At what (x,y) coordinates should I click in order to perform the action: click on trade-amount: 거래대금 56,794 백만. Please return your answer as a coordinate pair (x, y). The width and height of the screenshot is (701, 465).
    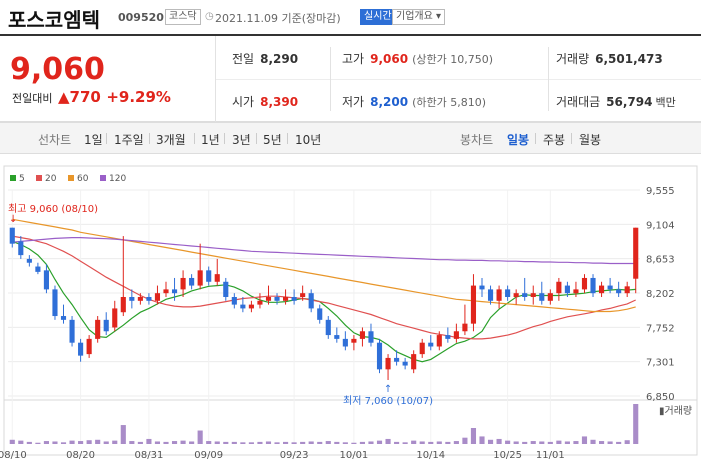
    Looking at the image, I should click on (616, 102).